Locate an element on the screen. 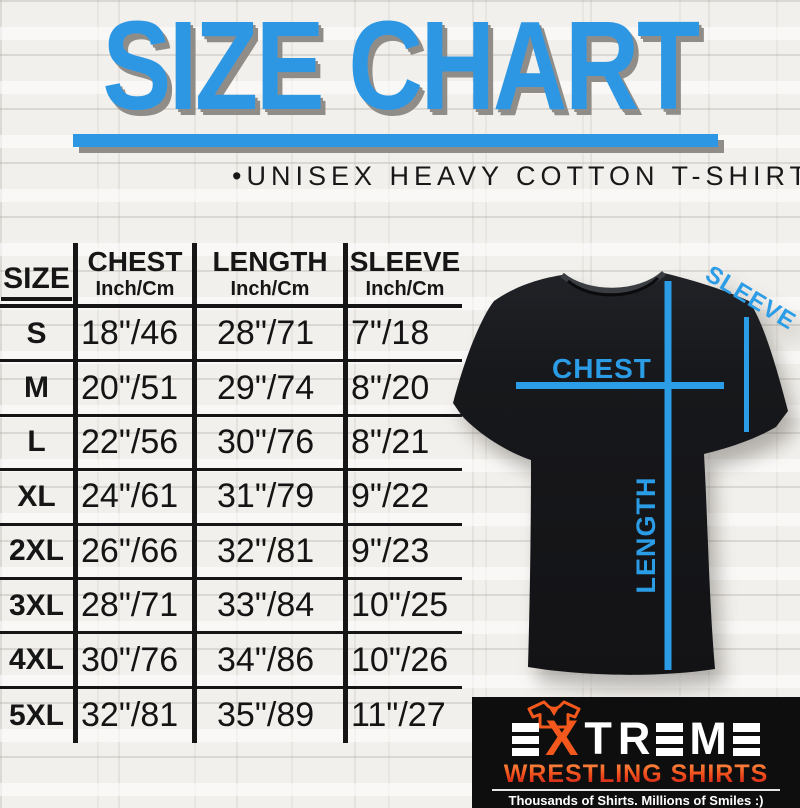 This screenshot has width=800, height=808. value-cell: 22"/56 is located at coordinates (137, 444).